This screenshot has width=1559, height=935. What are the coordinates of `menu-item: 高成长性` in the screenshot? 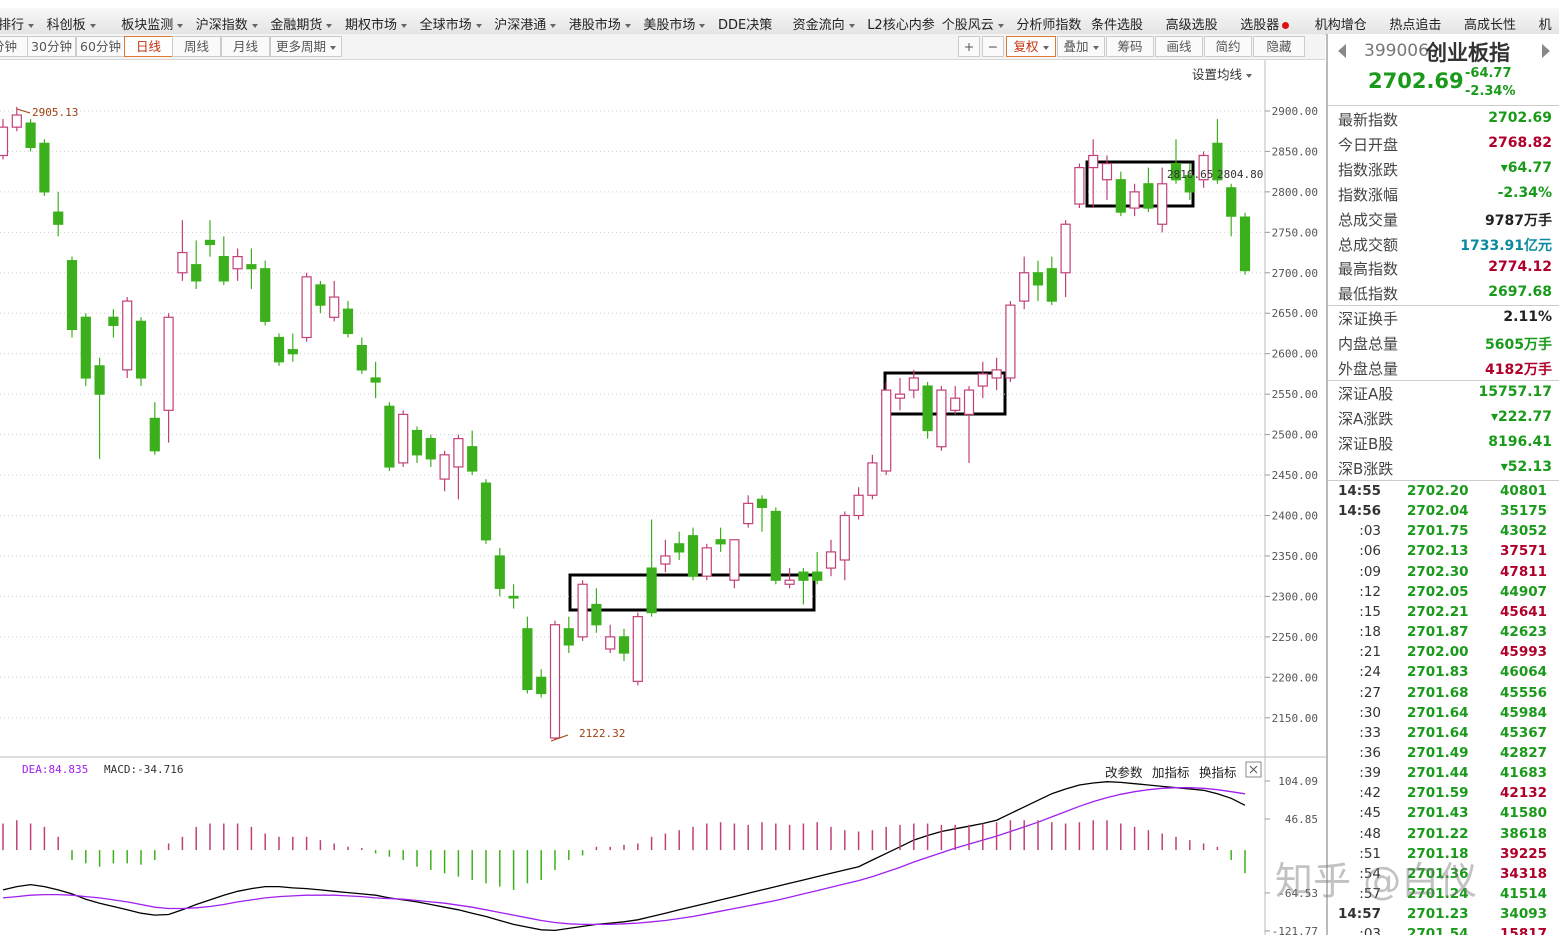 It's located at (1490, 25).